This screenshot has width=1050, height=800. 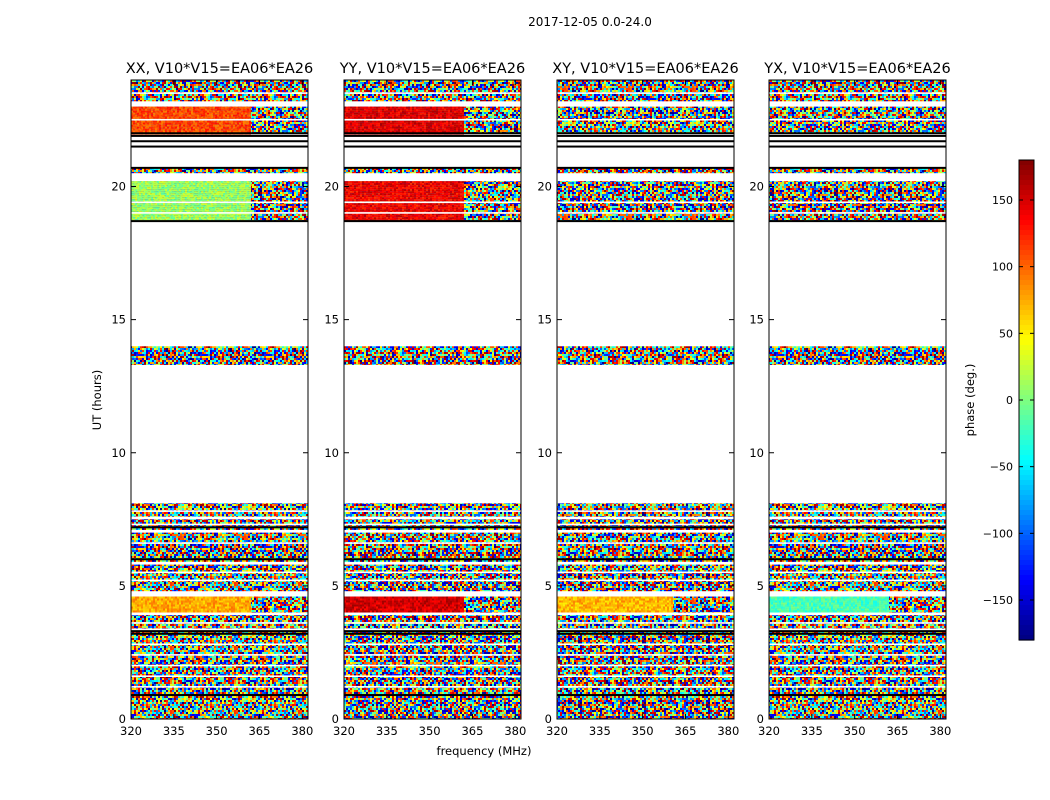 What do you see at coordinates (219, 675) in the screenshot?
I see `data-band` at bounding box center [219, 675].